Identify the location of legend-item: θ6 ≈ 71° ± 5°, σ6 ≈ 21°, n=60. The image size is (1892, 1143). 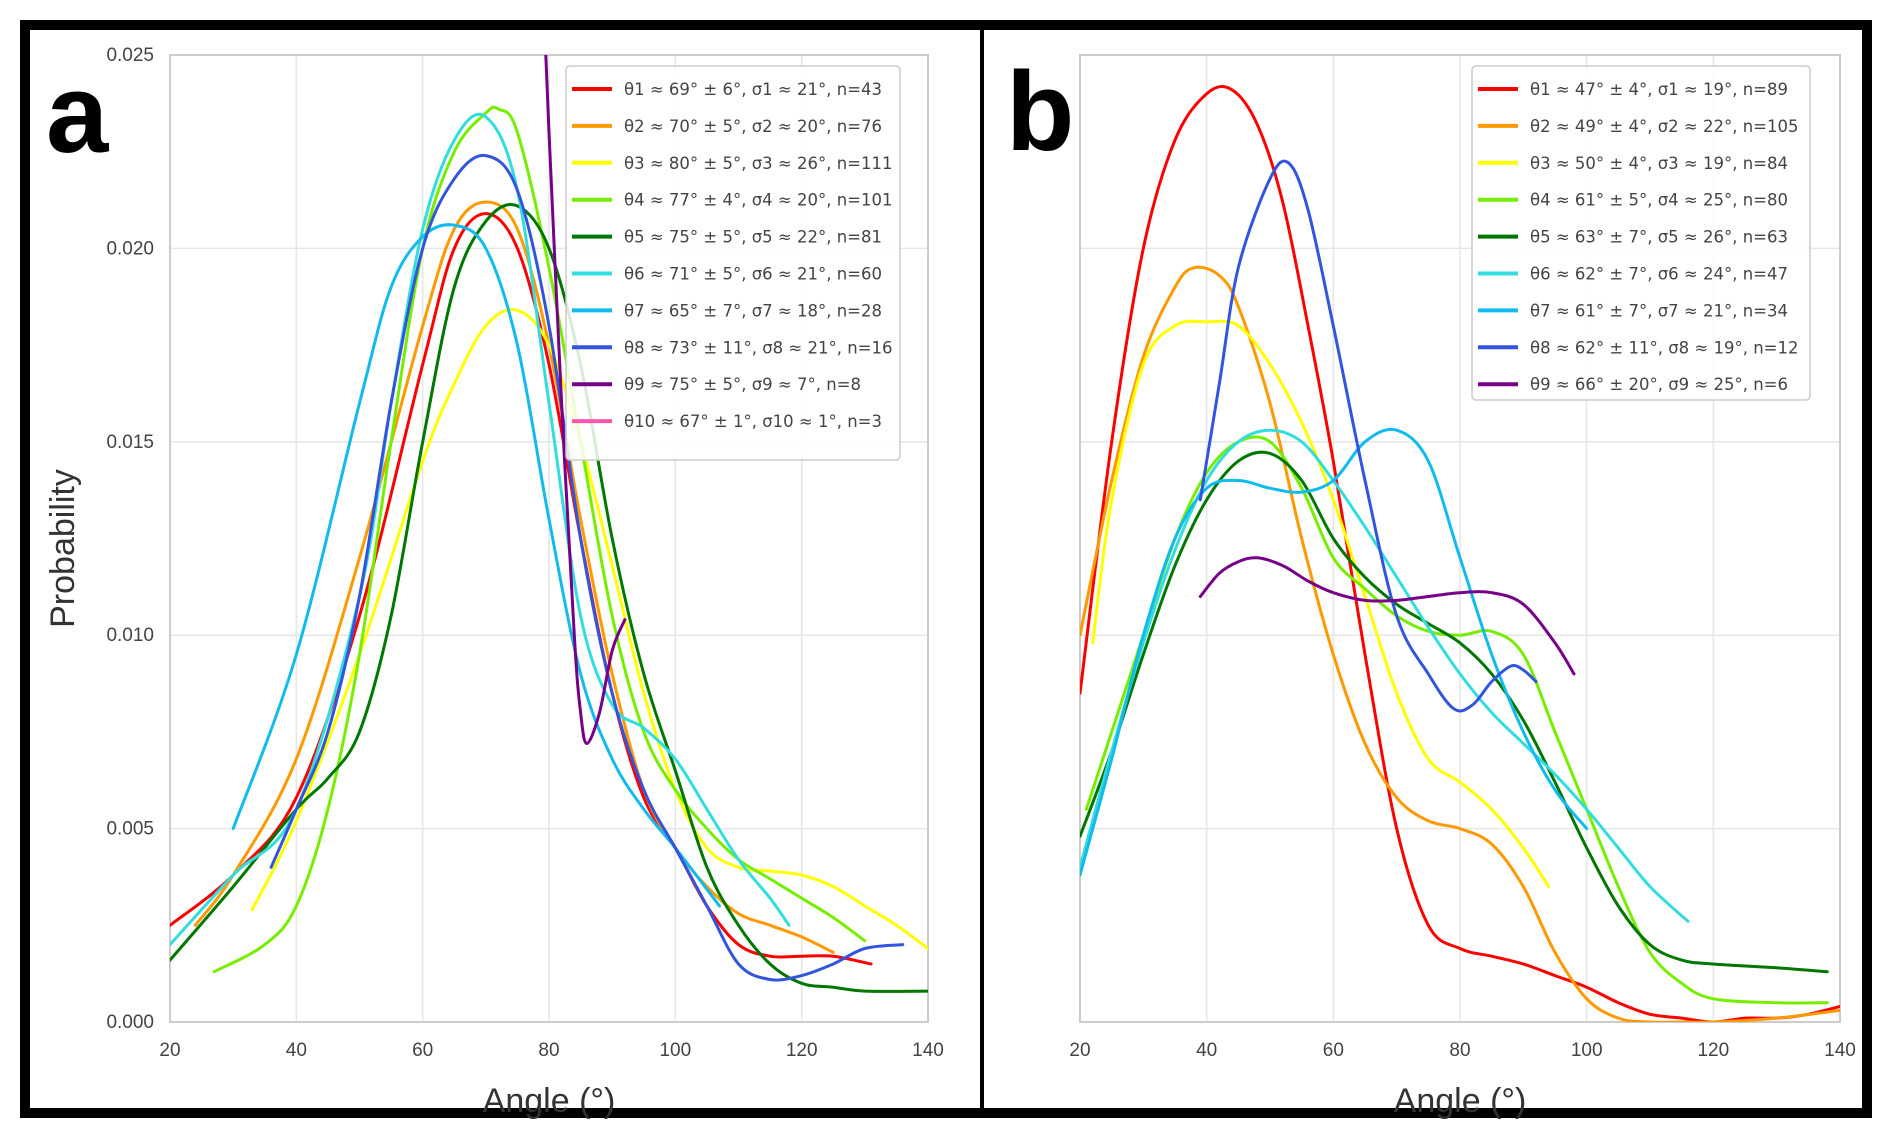
(727, 274).